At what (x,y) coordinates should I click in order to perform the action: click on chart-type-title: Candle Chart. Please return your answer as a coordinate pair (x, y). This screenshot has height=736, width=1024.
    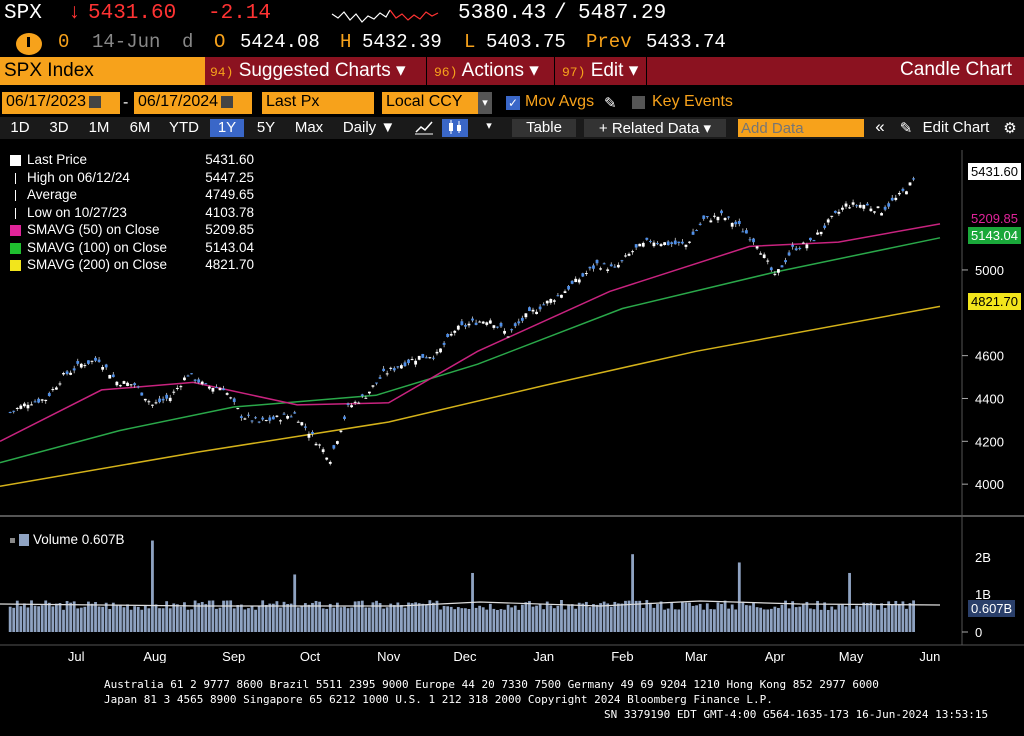
    Looking at the image, I should click on (956, 69).